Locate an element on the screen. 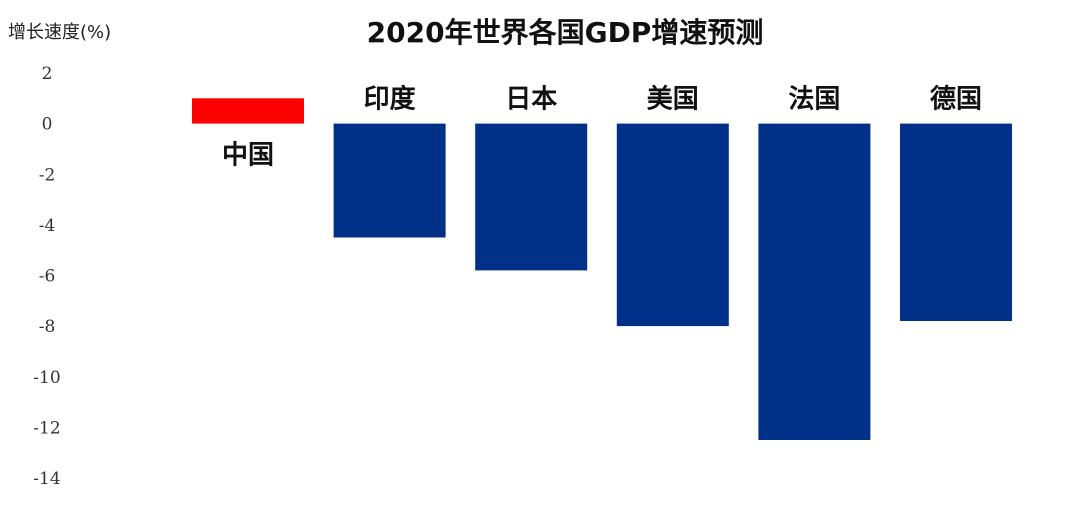 The image size is (1080, 514). category-label: 中国 is located at coordinates (248, 156).